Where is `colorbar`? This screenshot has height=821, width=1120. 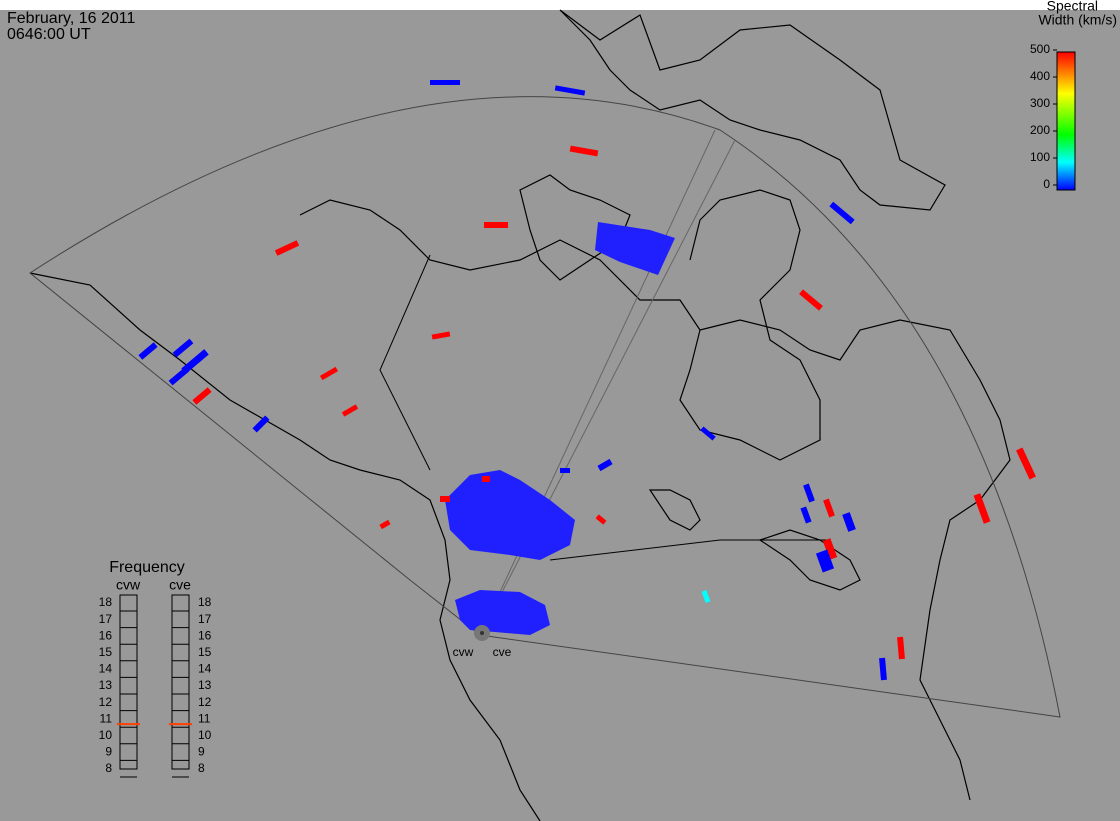 colorbar is located at coordinates (1066, 121).